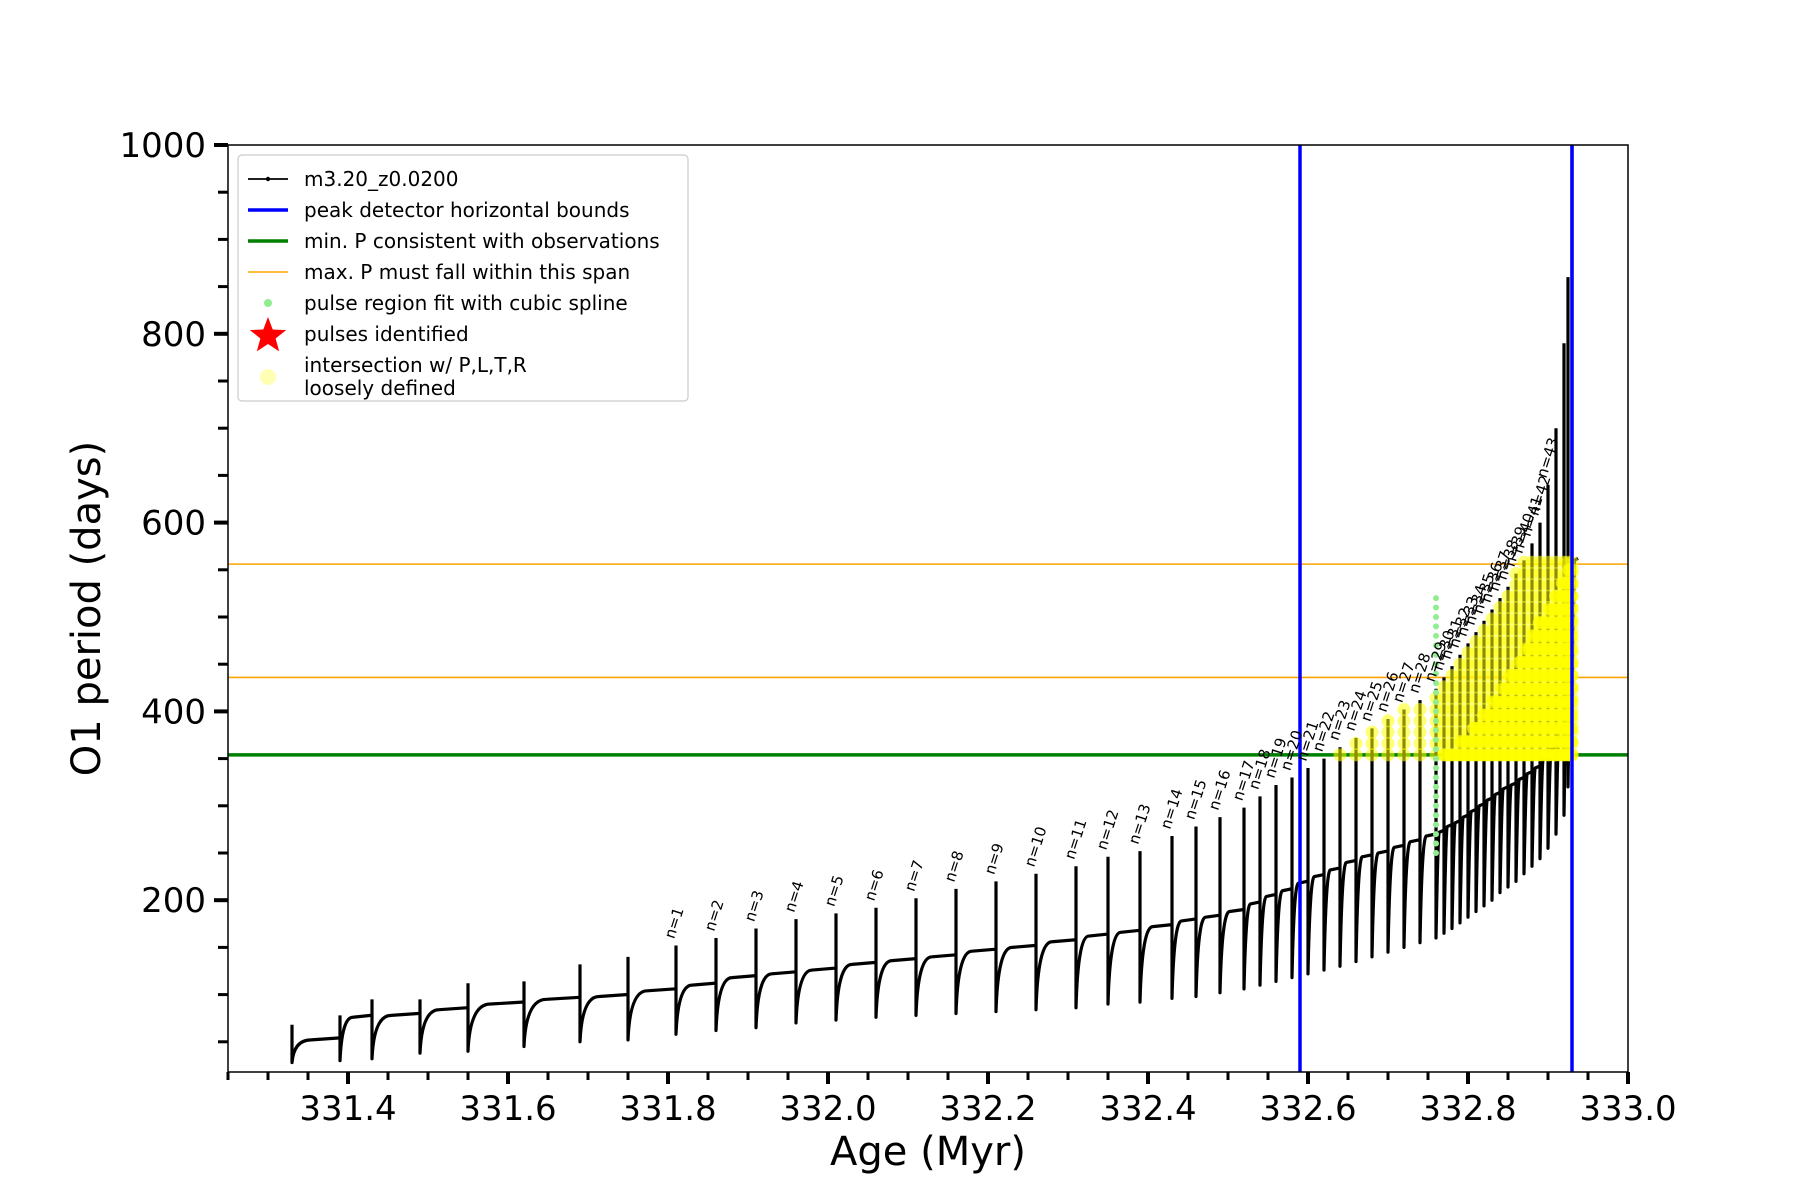  Describe the element at coordinates (482, 241) in the screenshot. I see `legend-label: min. P consistent with observations` at that location.